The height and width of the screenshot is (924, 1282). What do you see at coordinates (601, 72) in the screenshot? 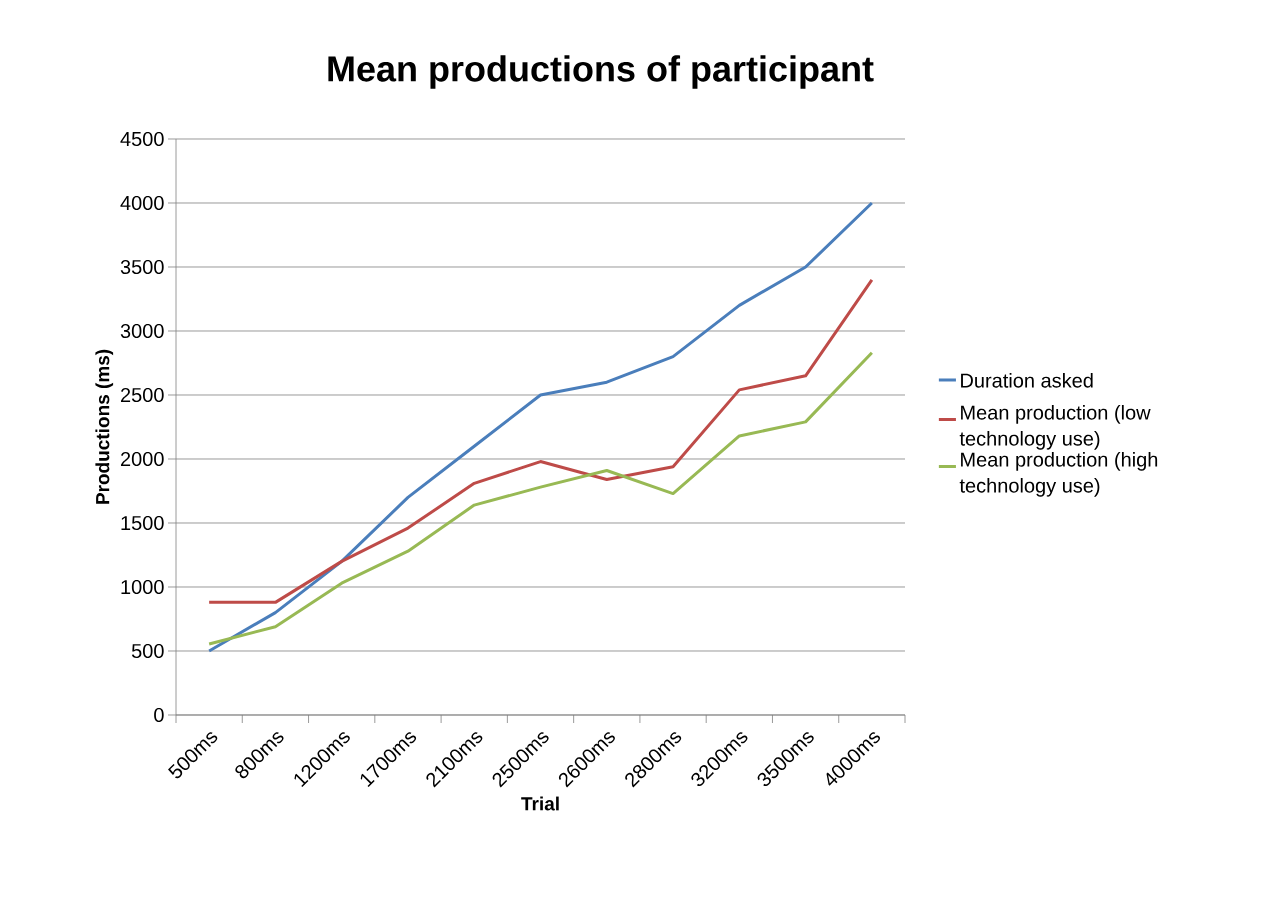
I see `chart-title: Mean productions of participant` at bounding box center [601, 72].